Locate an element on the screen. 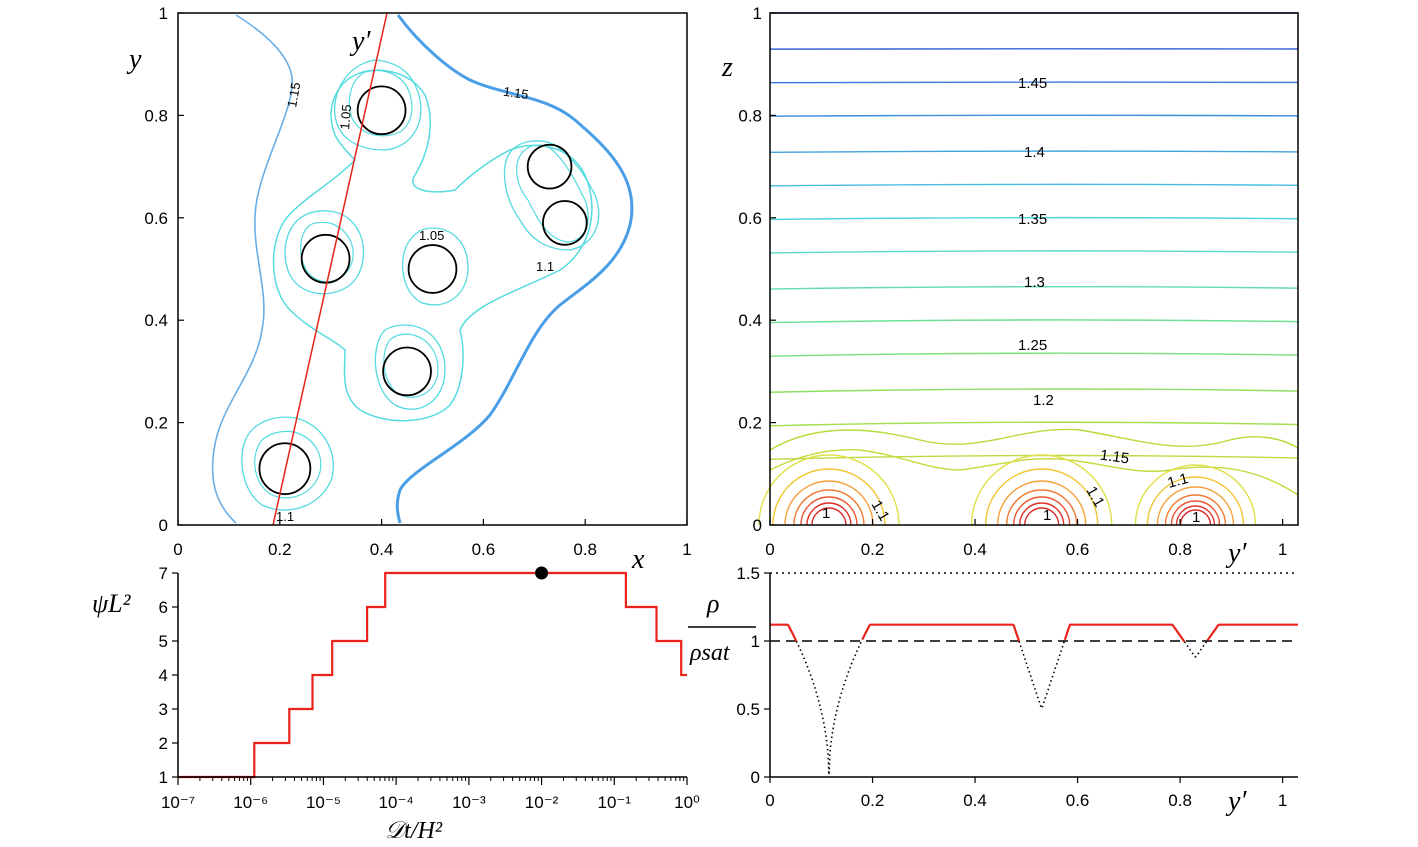 This screenshot has height=847, width=1418. y-tick-label: 7 is located at coordinates (163, 573).